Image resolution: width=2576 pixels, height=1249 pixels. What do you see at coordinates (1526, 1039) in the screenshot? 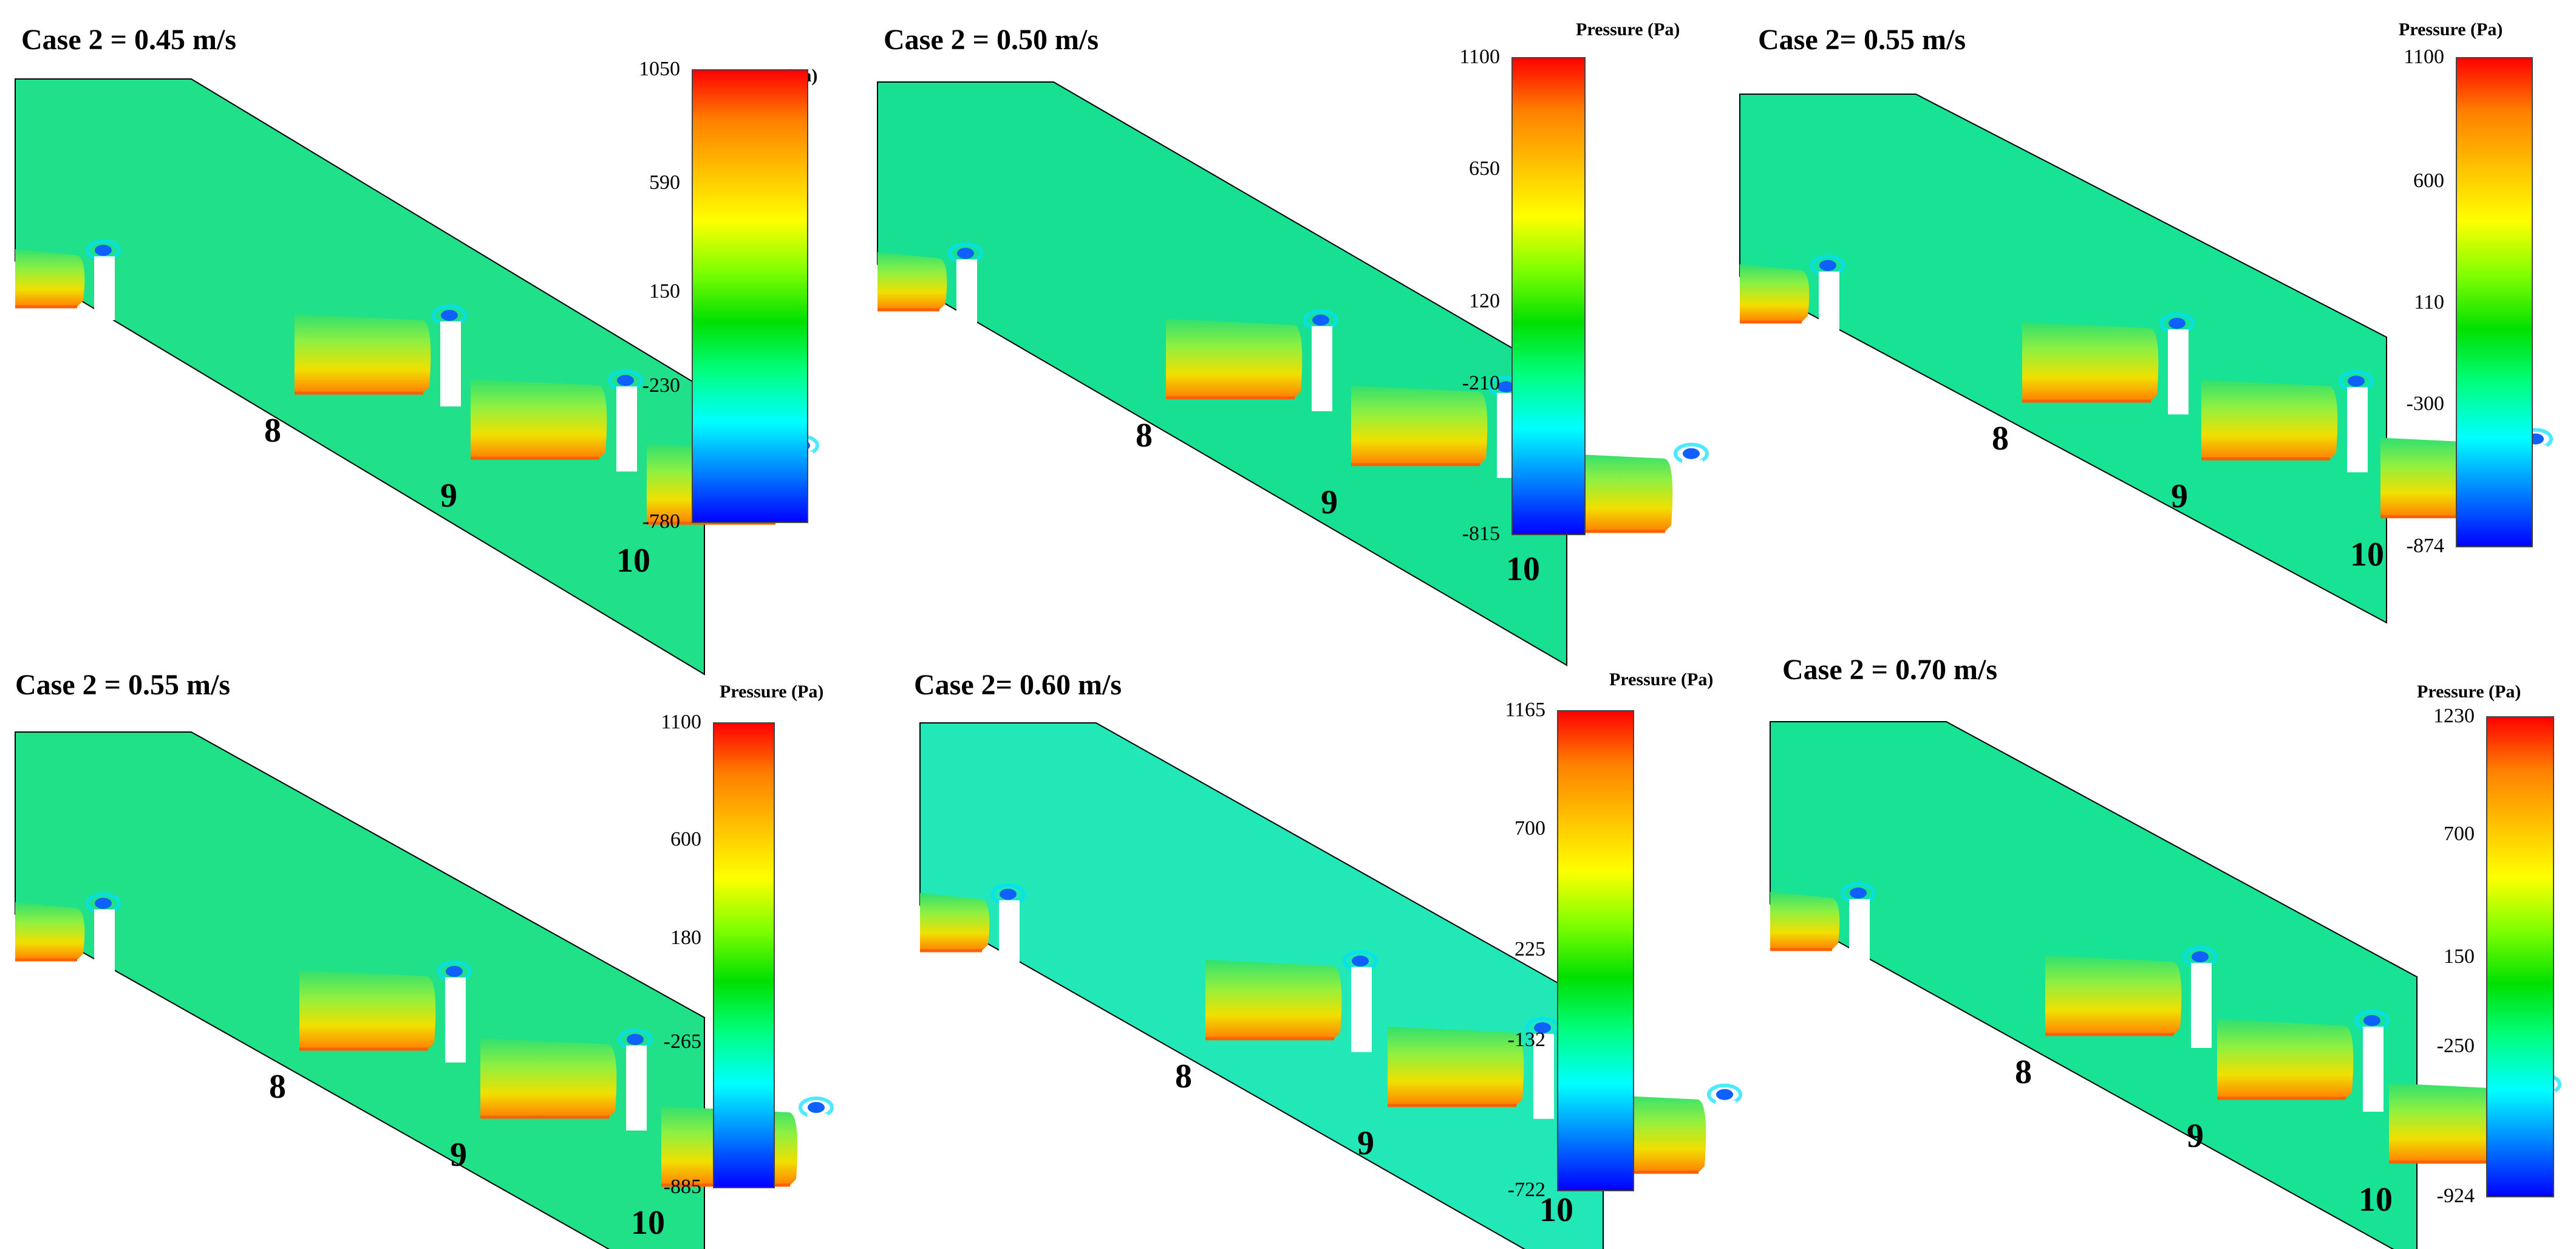
I see `tick-label: -132` at bounding box center [1526, 1039].